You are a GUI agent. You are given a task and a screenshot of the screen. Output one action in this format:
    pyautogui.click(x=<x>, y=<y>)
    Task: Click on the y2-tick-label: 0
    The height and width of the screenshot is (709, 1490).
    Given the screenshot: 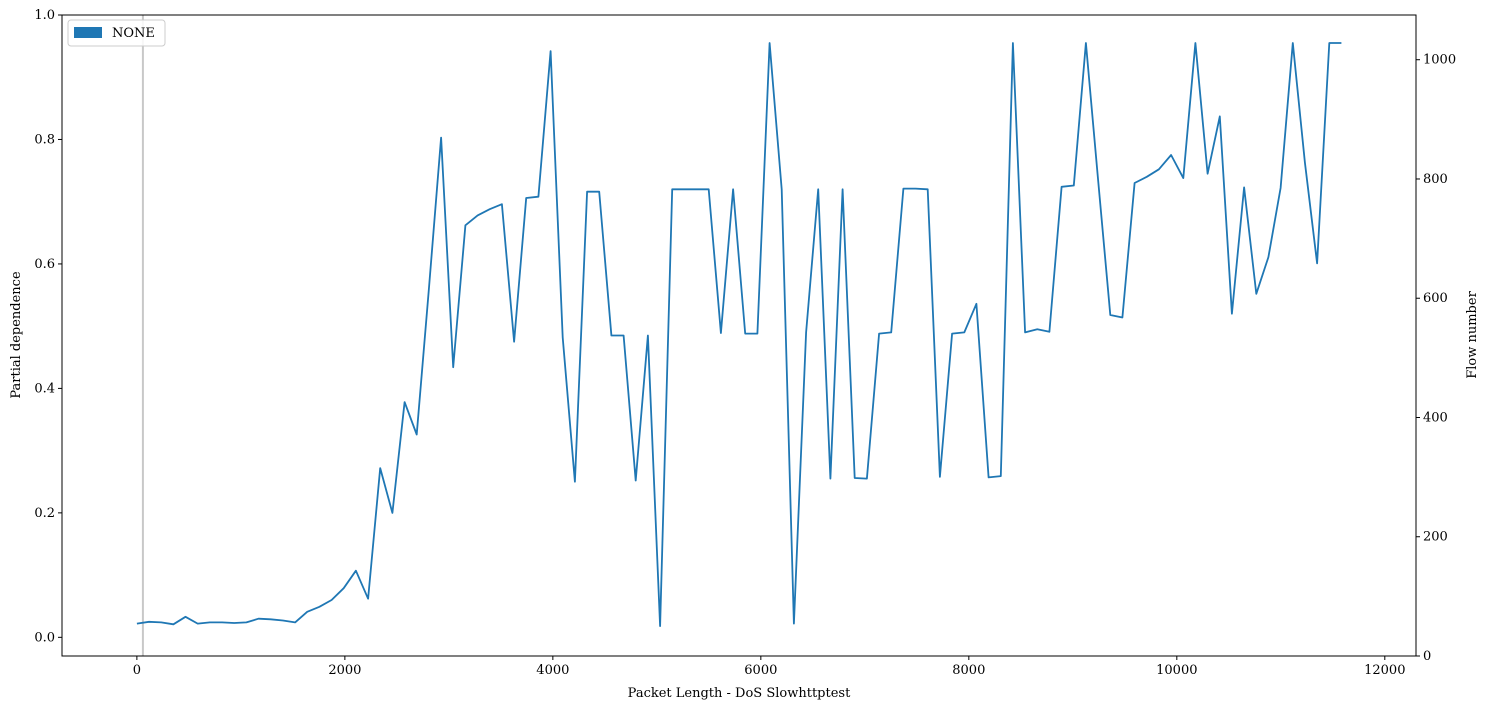 What is the action you would take?
    pyautogui.click(x=1427, y=656)
    